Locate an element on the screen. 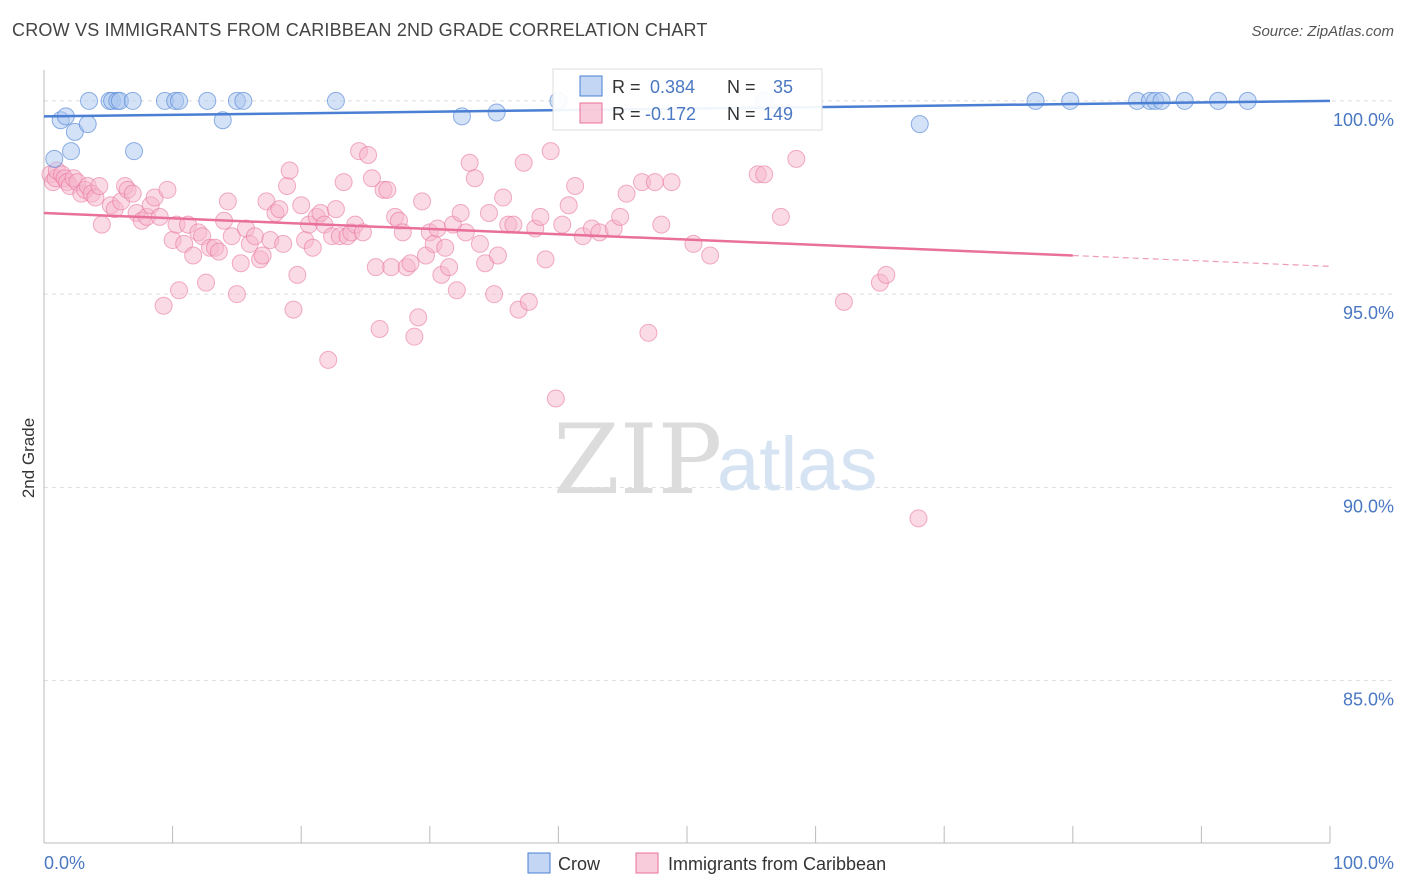 The width and height of the screenshot is (1406, 892). caribbean-swatch is located at coordinates (591, 113).